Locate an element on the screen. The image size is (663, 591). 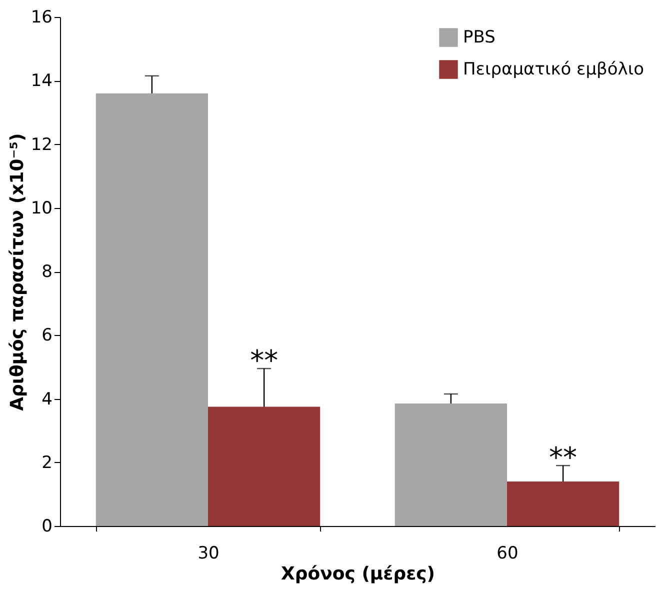
x-axis-title: Χρόνος (μέρες) is located at coordinates (358, 574).